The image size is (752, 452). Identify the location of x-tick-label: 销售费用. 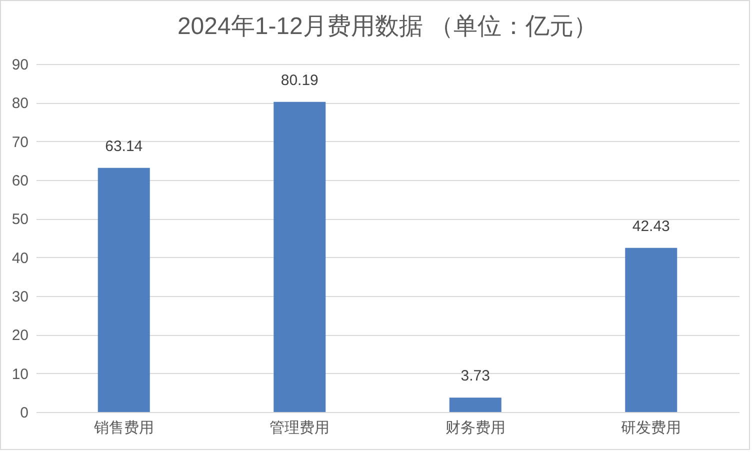
(123, 428).